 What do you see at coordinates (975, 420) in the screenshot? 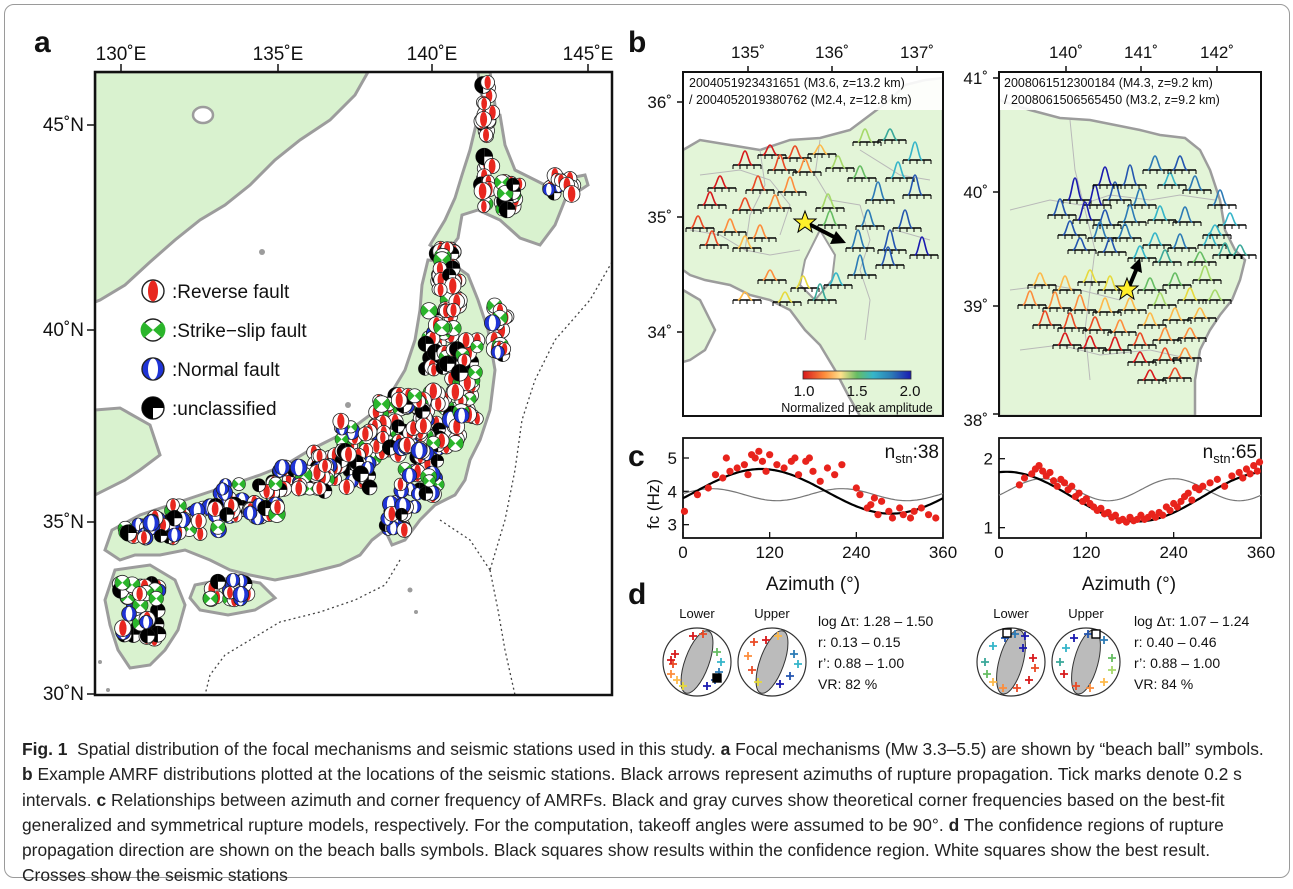
I see `lat-tick-br-3: 38˚` at bounding box center [975, 420].